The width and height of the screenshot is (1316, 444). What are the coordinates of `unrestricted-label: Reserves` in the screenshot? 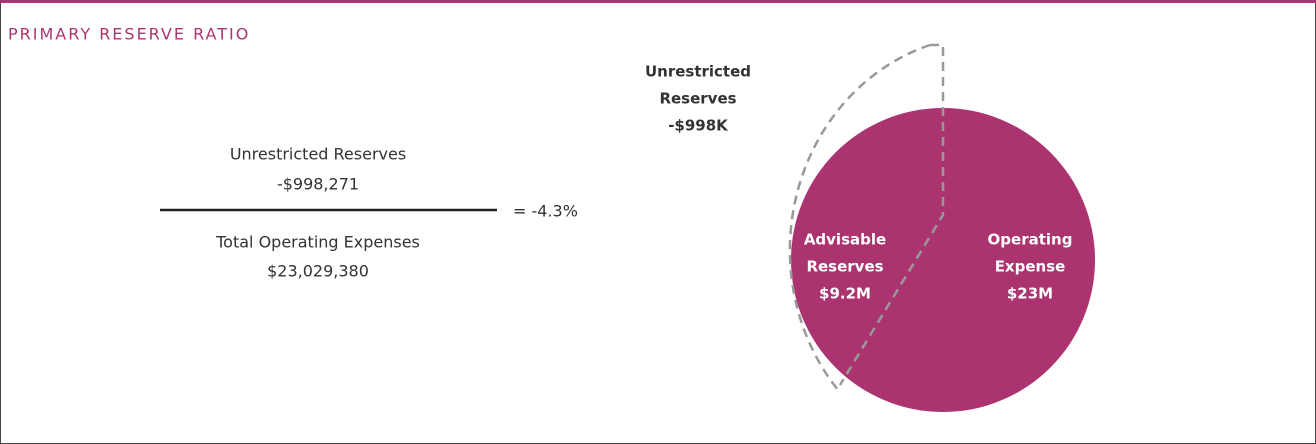 It's located at (697, 99).